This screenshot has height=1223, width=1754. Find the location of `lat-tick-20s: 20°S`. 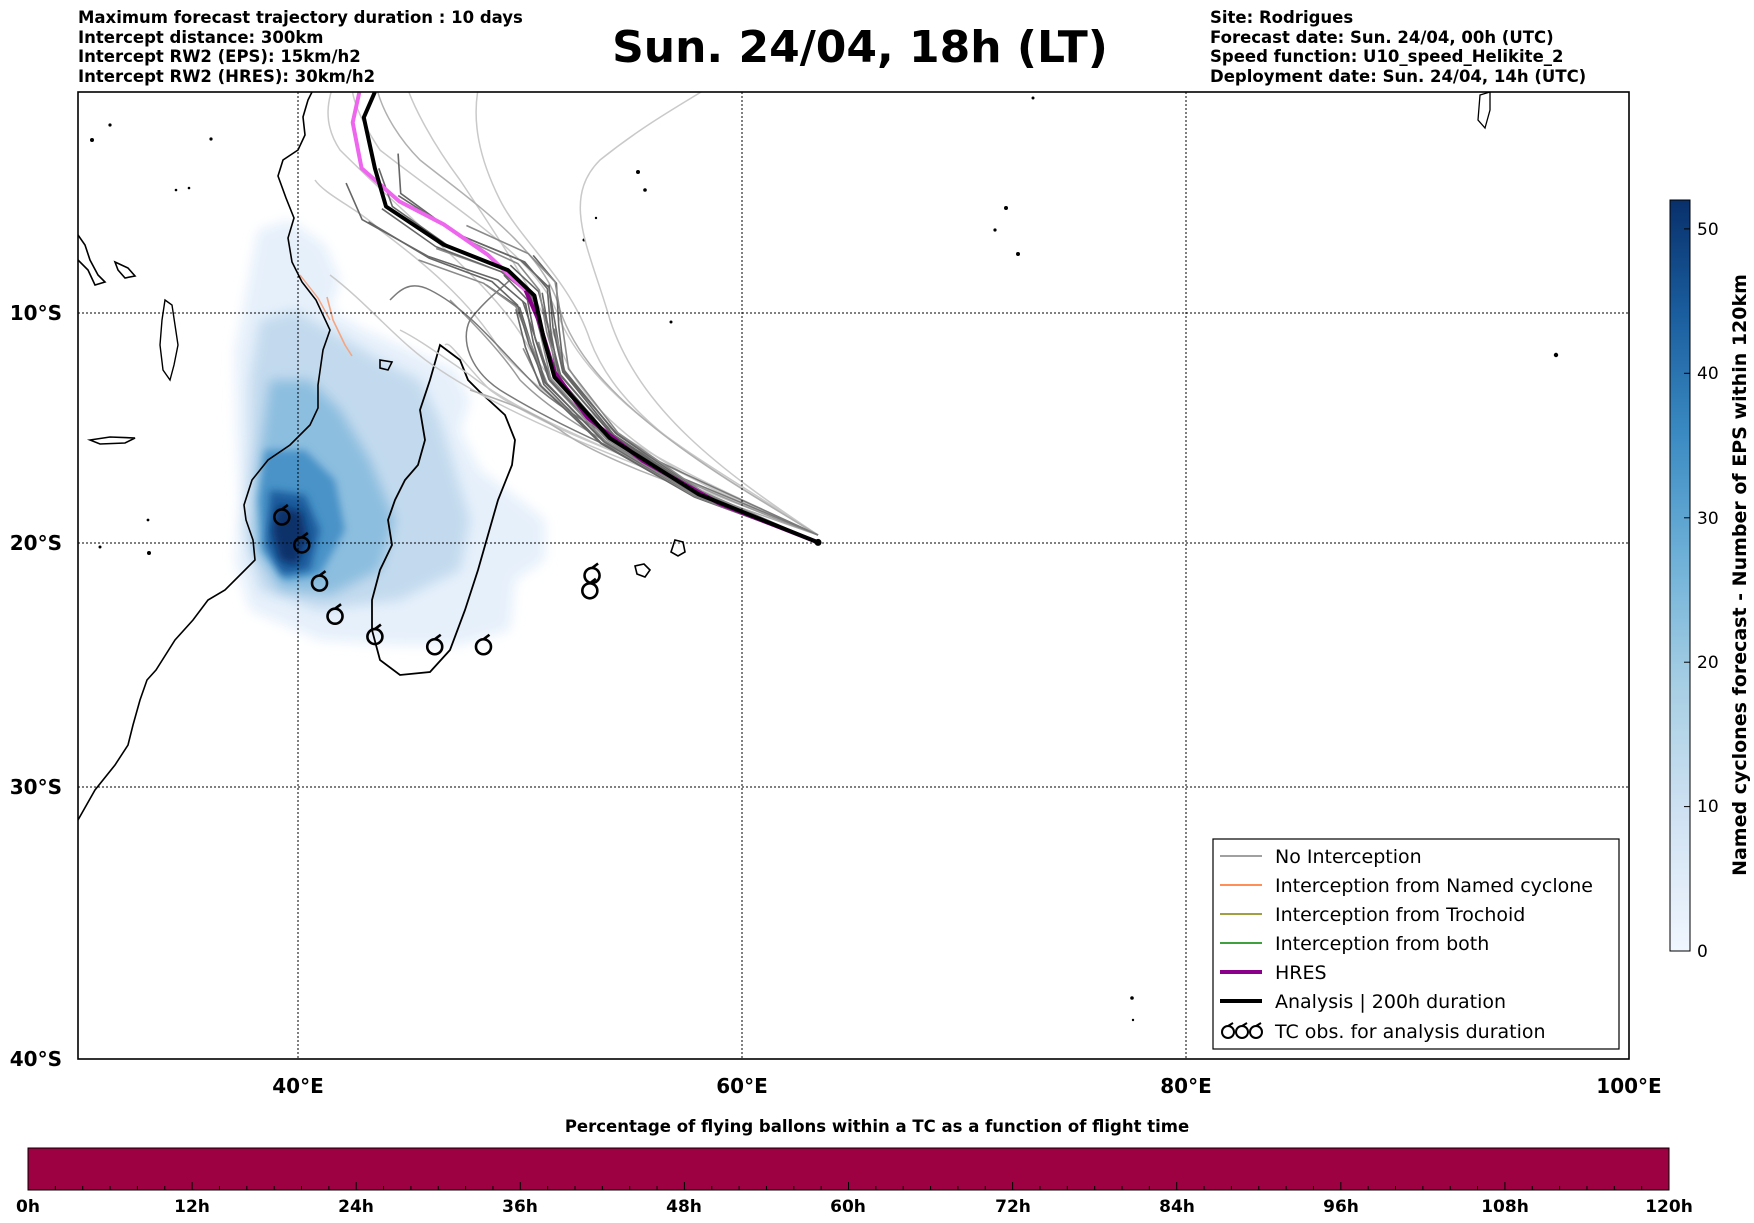

lat-tick-20s: 20°S is located at coordinates (36, 543).